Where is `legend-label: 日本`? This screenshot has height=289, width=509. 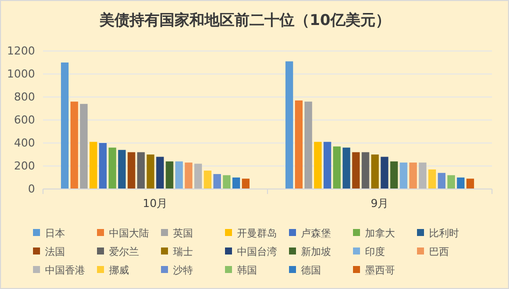
legend-label: 日本 is located at coordinates (55, 234).